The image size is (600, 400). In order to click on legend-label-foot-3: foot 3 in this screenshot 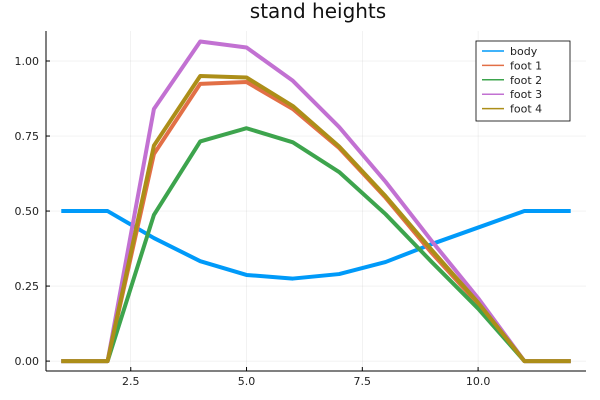, I will do `click(526, 94)`.